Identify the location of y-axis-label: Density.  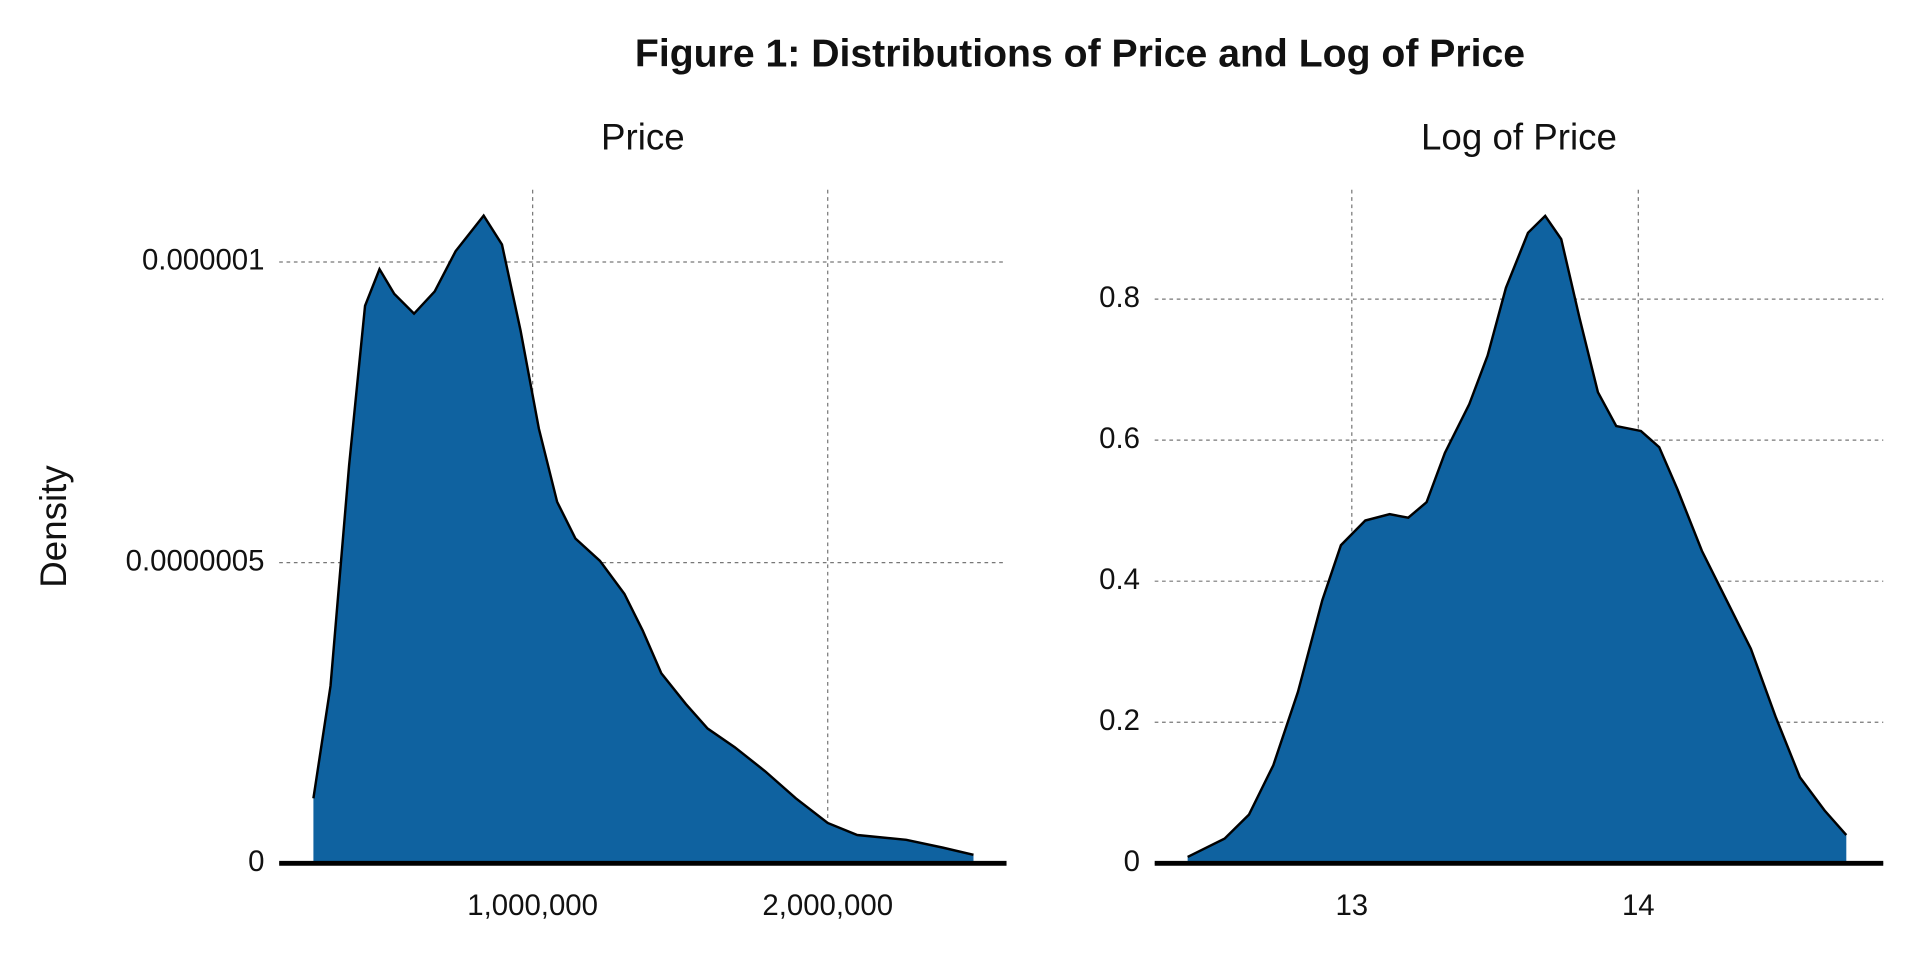
(53, 526).